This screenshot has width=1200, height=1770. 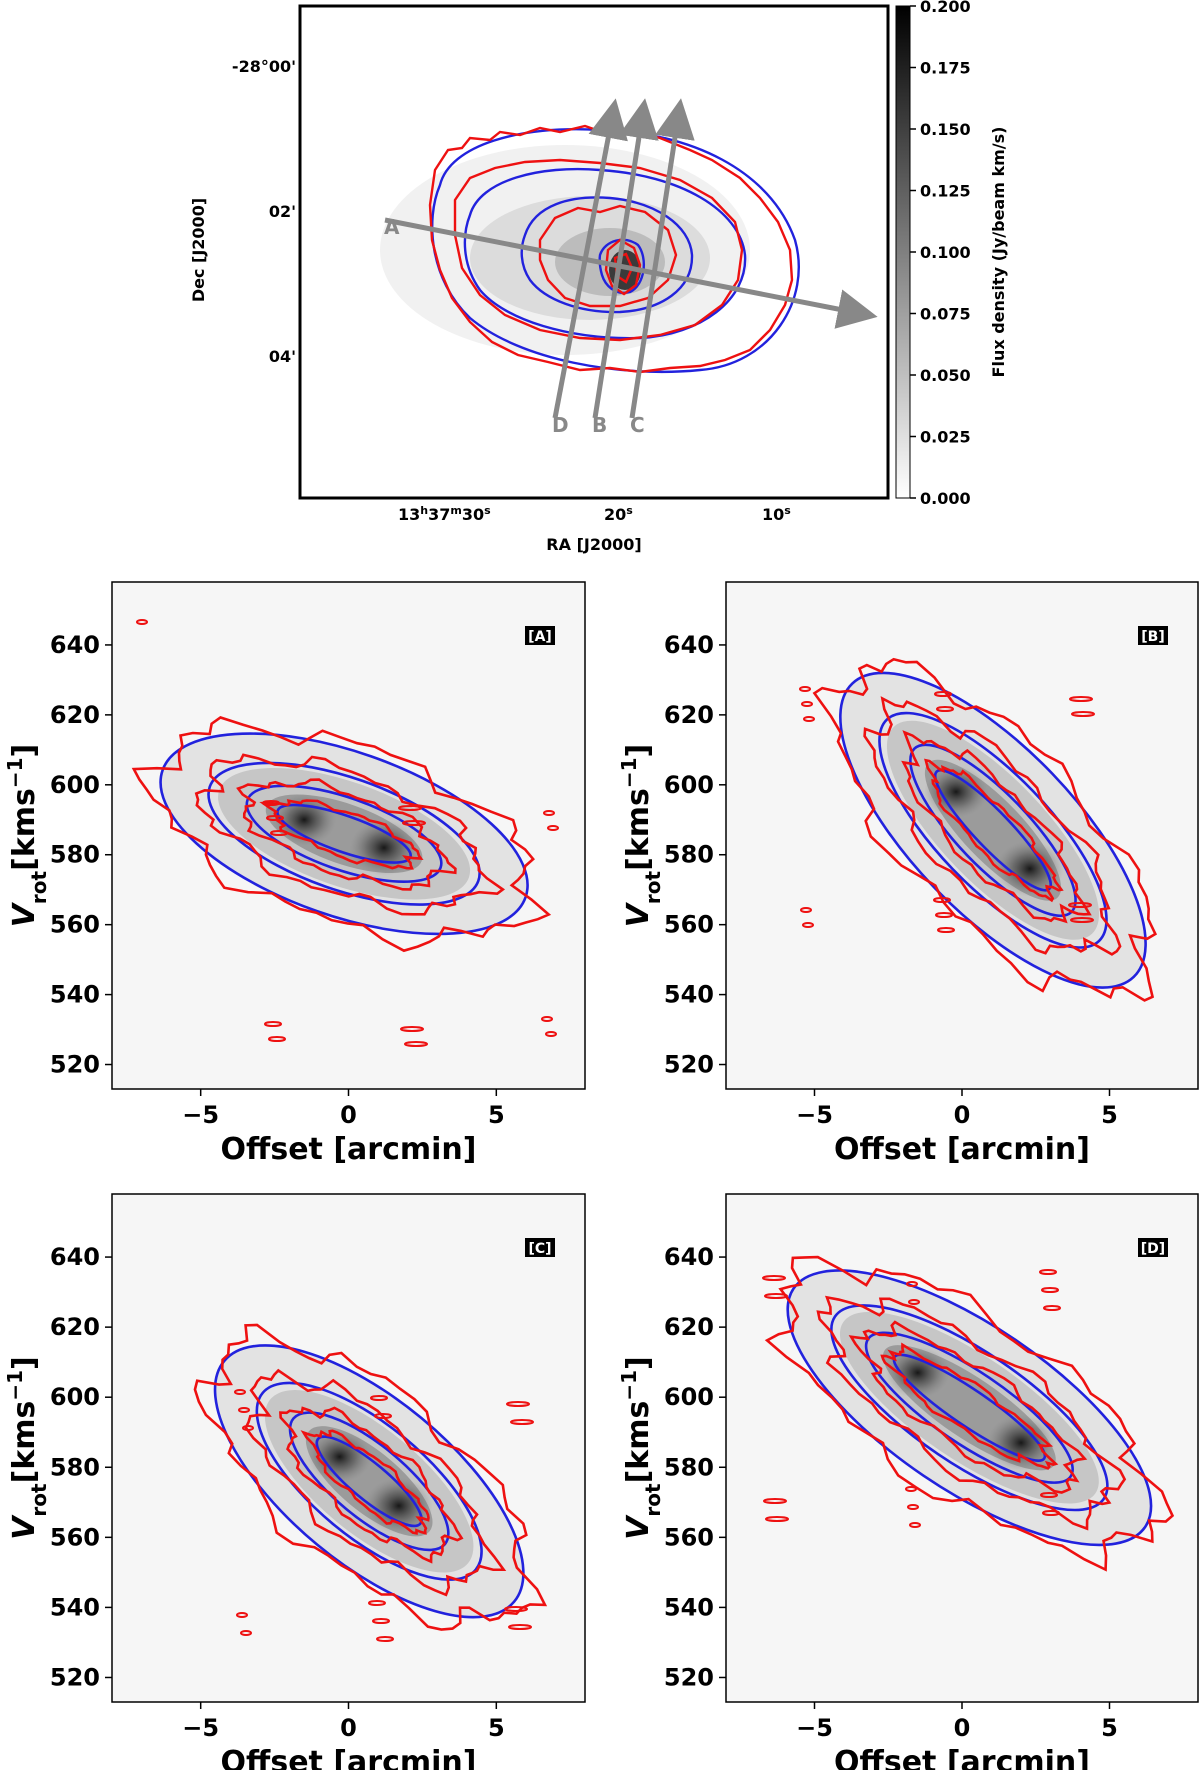 I want to click on colorbar-tick-label: 0.125, so click(x=945, y=191).